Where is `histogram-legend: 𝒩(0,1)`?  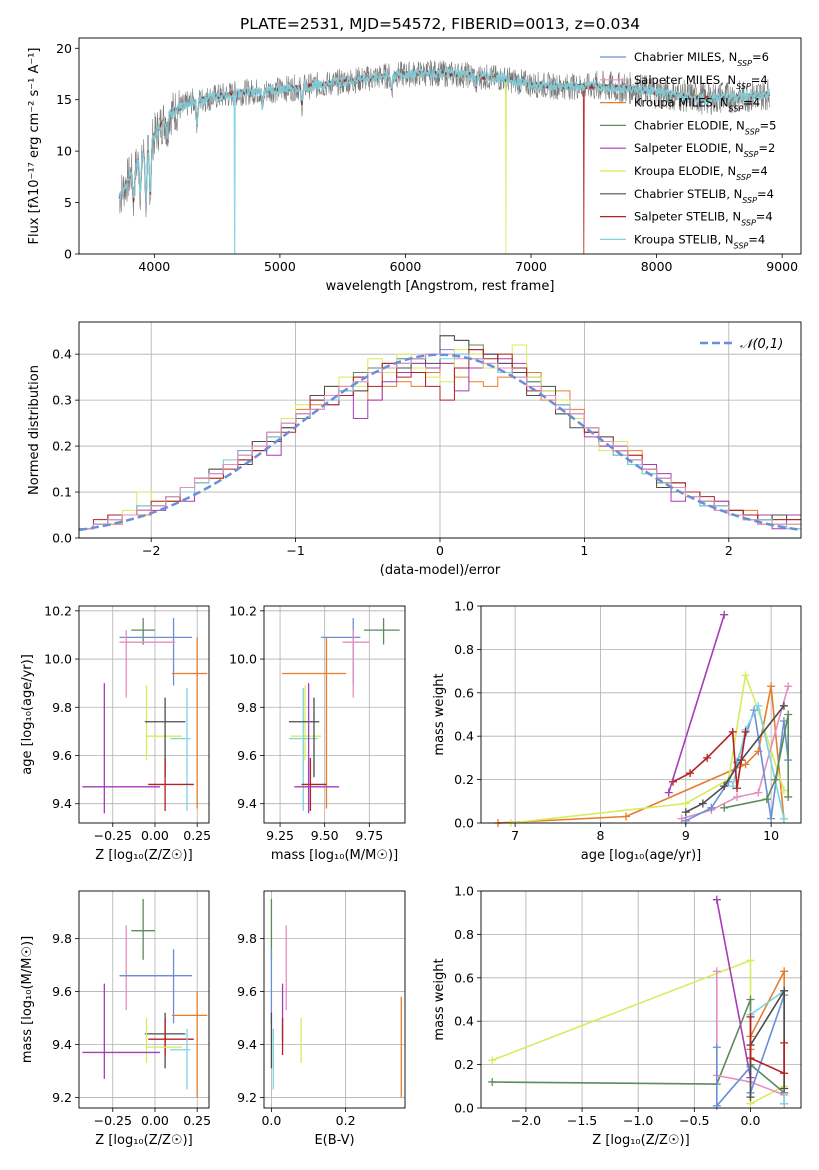
histogram-legend: 𝒩(0,1) is located at coordinates (741, 344).